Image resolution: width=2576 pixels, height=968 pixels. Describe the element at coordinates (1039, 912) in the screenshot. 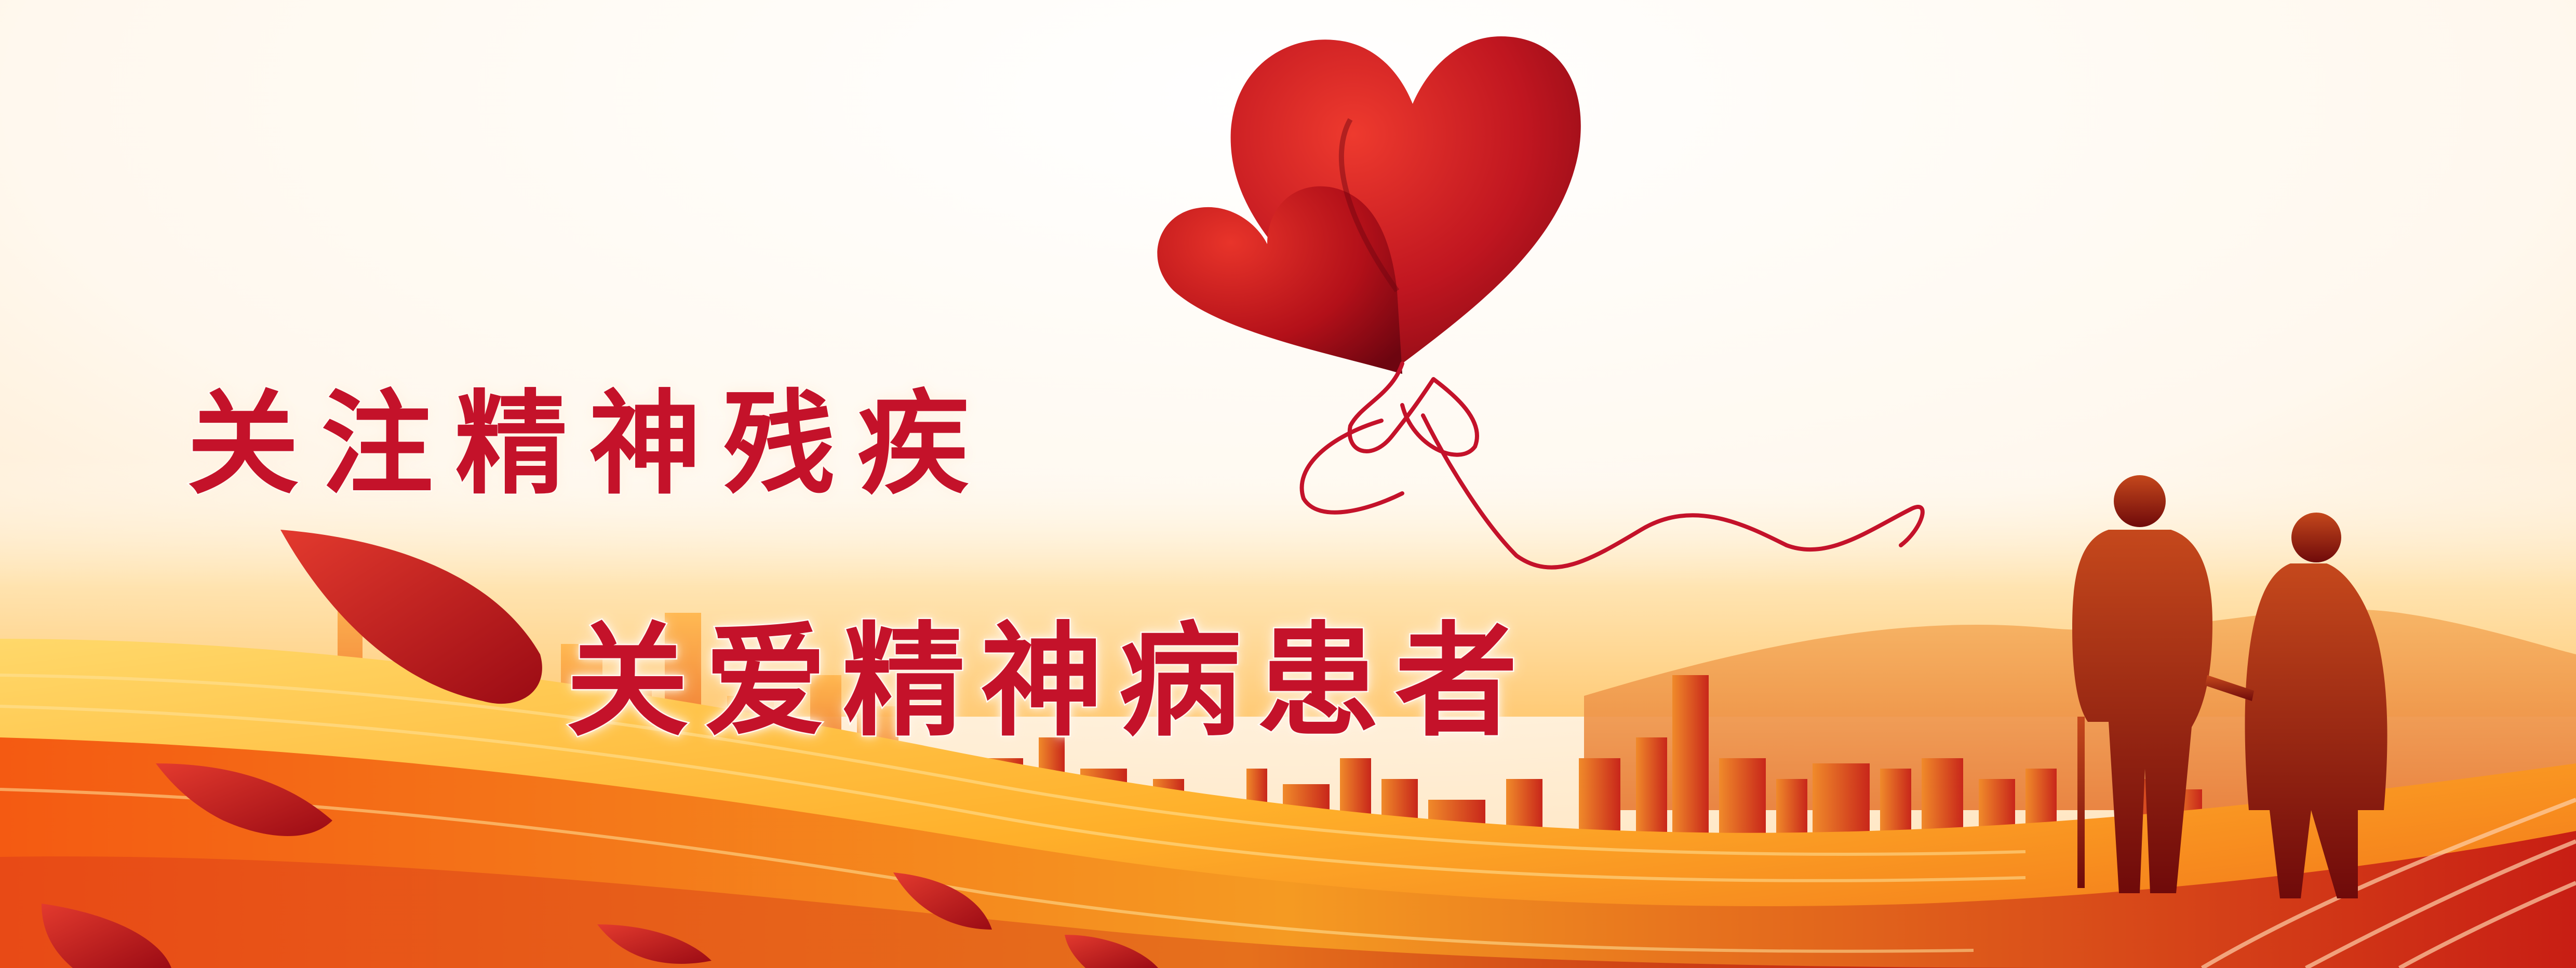

I see `wave-front` at that location.